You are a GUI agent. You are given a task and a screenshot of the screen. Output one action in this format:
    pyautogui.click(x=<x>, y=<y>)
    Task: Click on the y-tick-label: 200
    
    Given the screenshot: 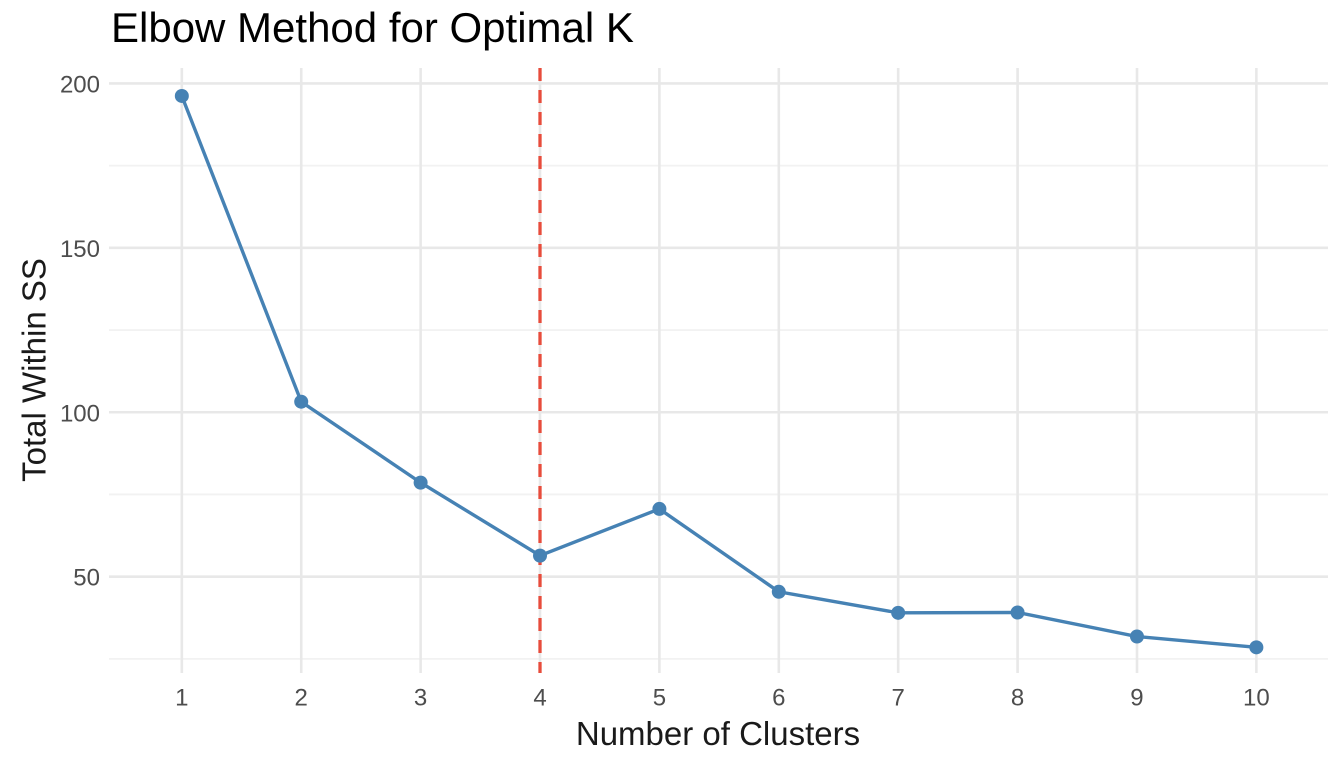 What is the action you would take?
    pyautogui.click(x=80, y=84)
    